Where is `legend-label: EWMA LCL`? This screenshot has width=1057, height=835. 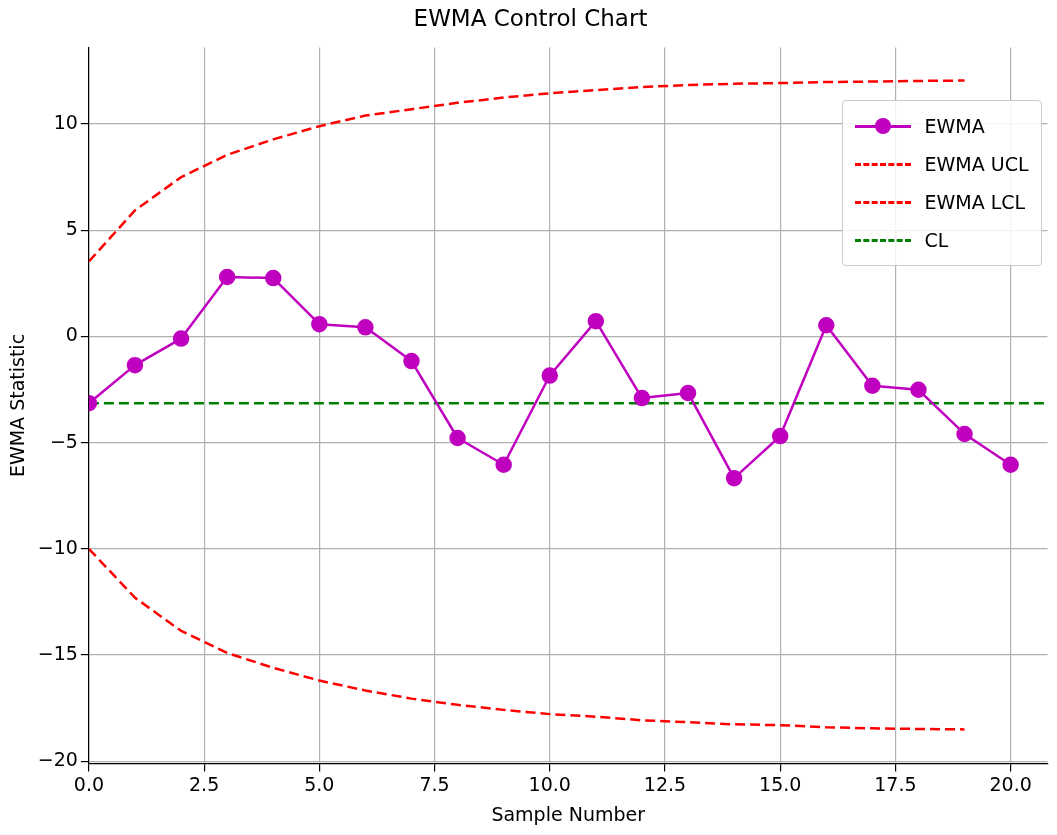
legend-label: EWMA LCL is located at coordinates (975, 201).